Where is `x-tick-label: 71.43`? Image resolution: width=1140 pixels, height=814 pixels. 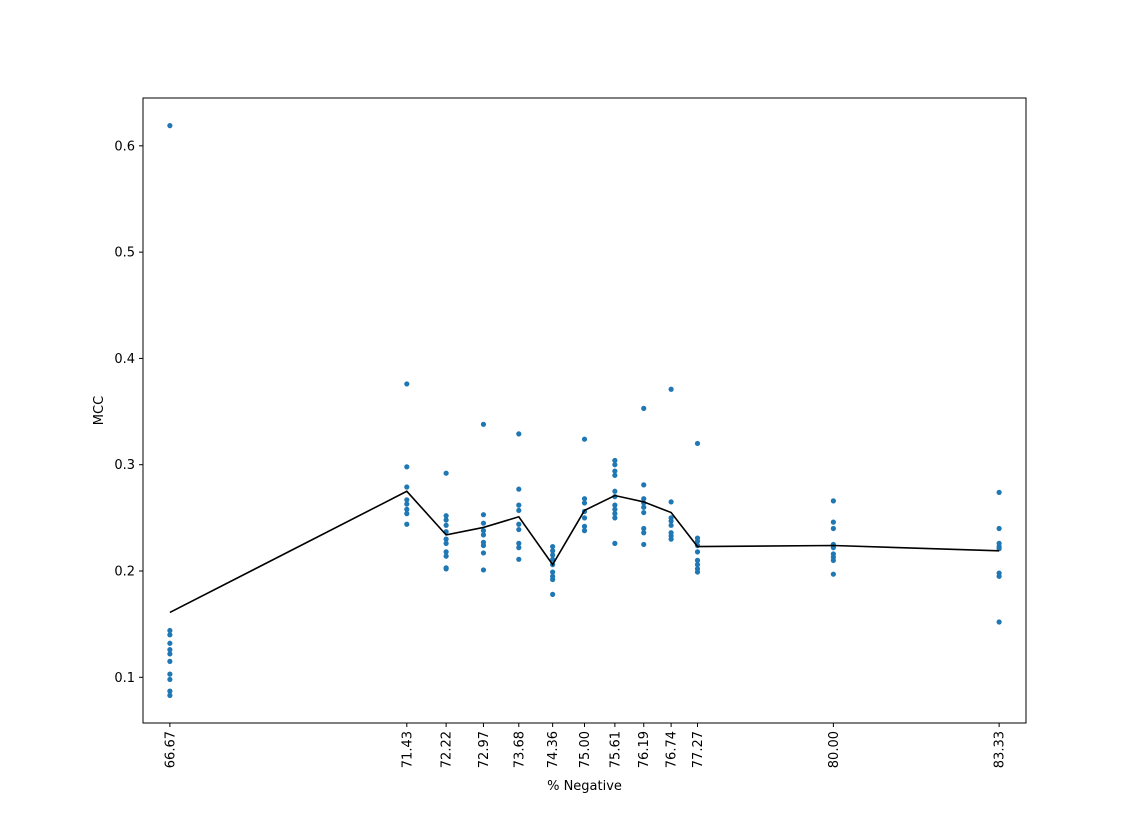
x-tick-label: 71.43 is located at coordinates (407, 749).